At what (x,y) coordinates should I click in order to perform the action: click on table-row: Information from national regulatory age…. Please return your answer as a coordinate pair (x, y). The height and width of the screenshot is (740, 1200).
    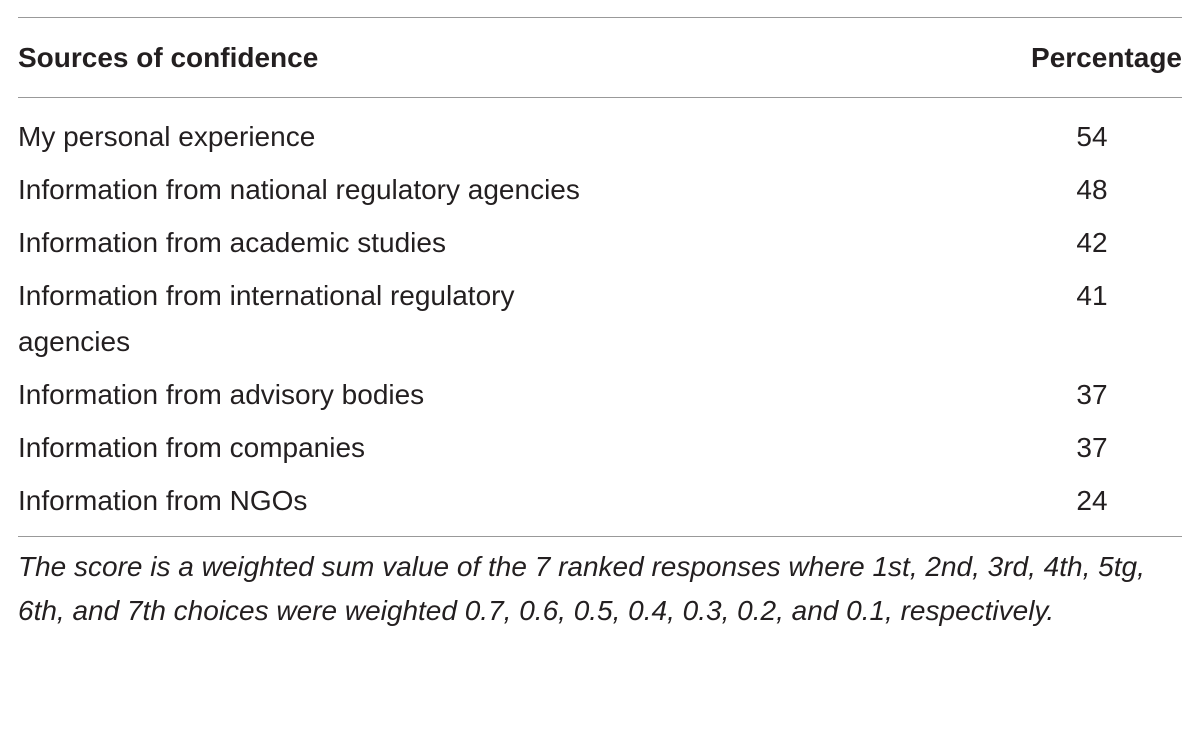
    Looking at the image, I should click on (600, 189).